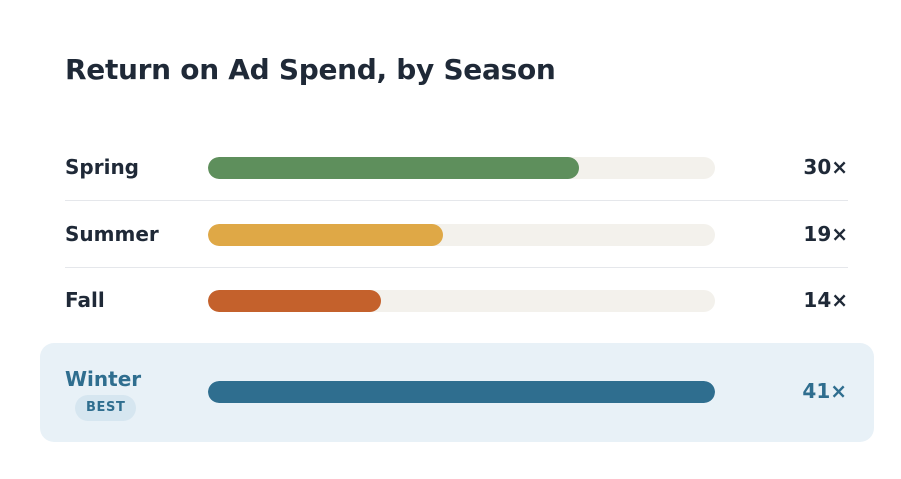 Image resolution: width=901 pixels, height=479 pixels. Describe the element at coordinates (112, 234) in the screenshot. I see `category-label: Summer` at that location.